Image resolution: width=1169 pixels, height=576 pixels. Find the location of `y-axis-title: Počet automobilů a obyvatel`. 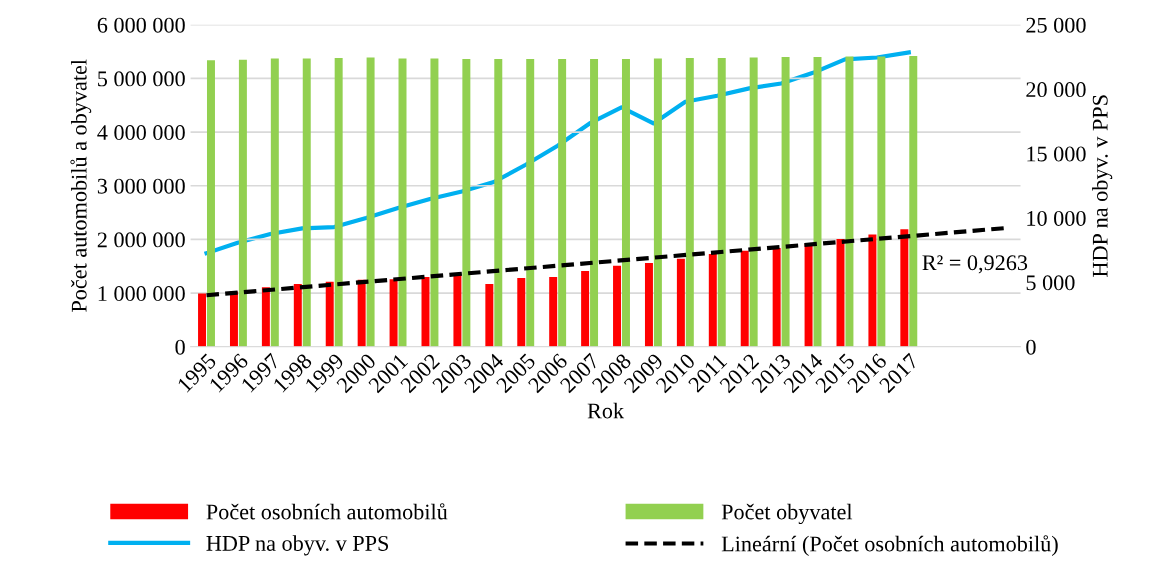

y-axis-title: Počet automobilů a obyvatel is located at coordinates (81, 185).